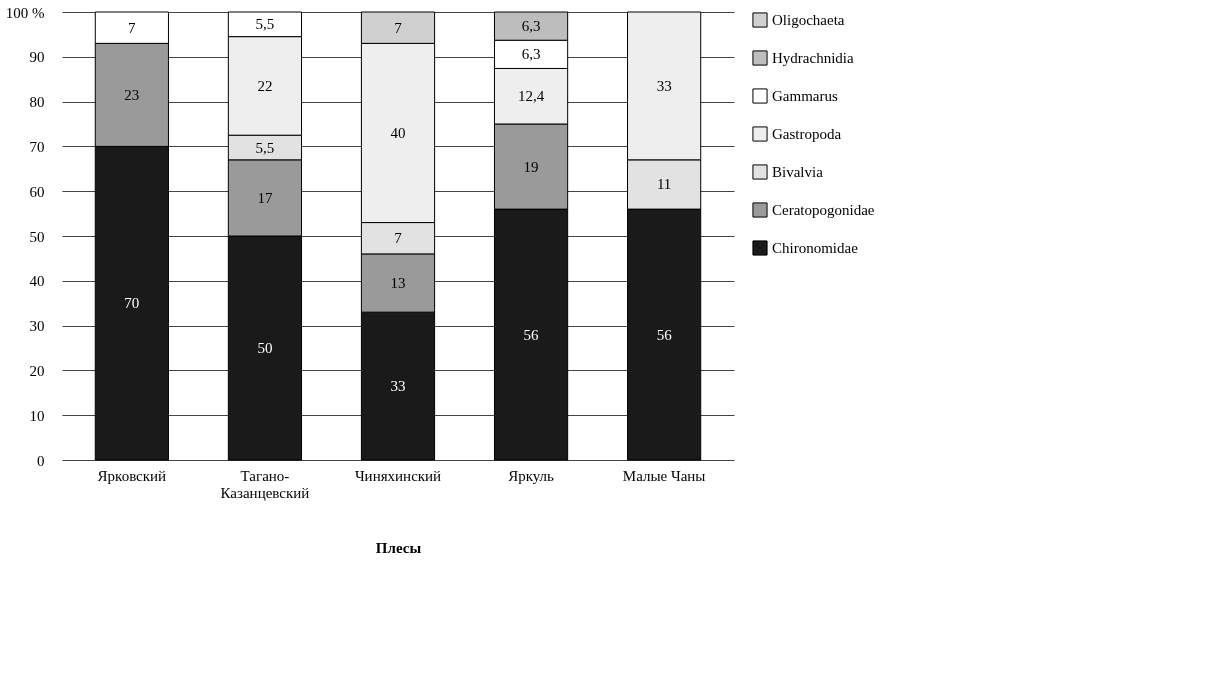 This screenshot has height=698, width=1217. Describe the element at coordinates (265, 85) in the screenshot. I see `data-label: 22` at that location.